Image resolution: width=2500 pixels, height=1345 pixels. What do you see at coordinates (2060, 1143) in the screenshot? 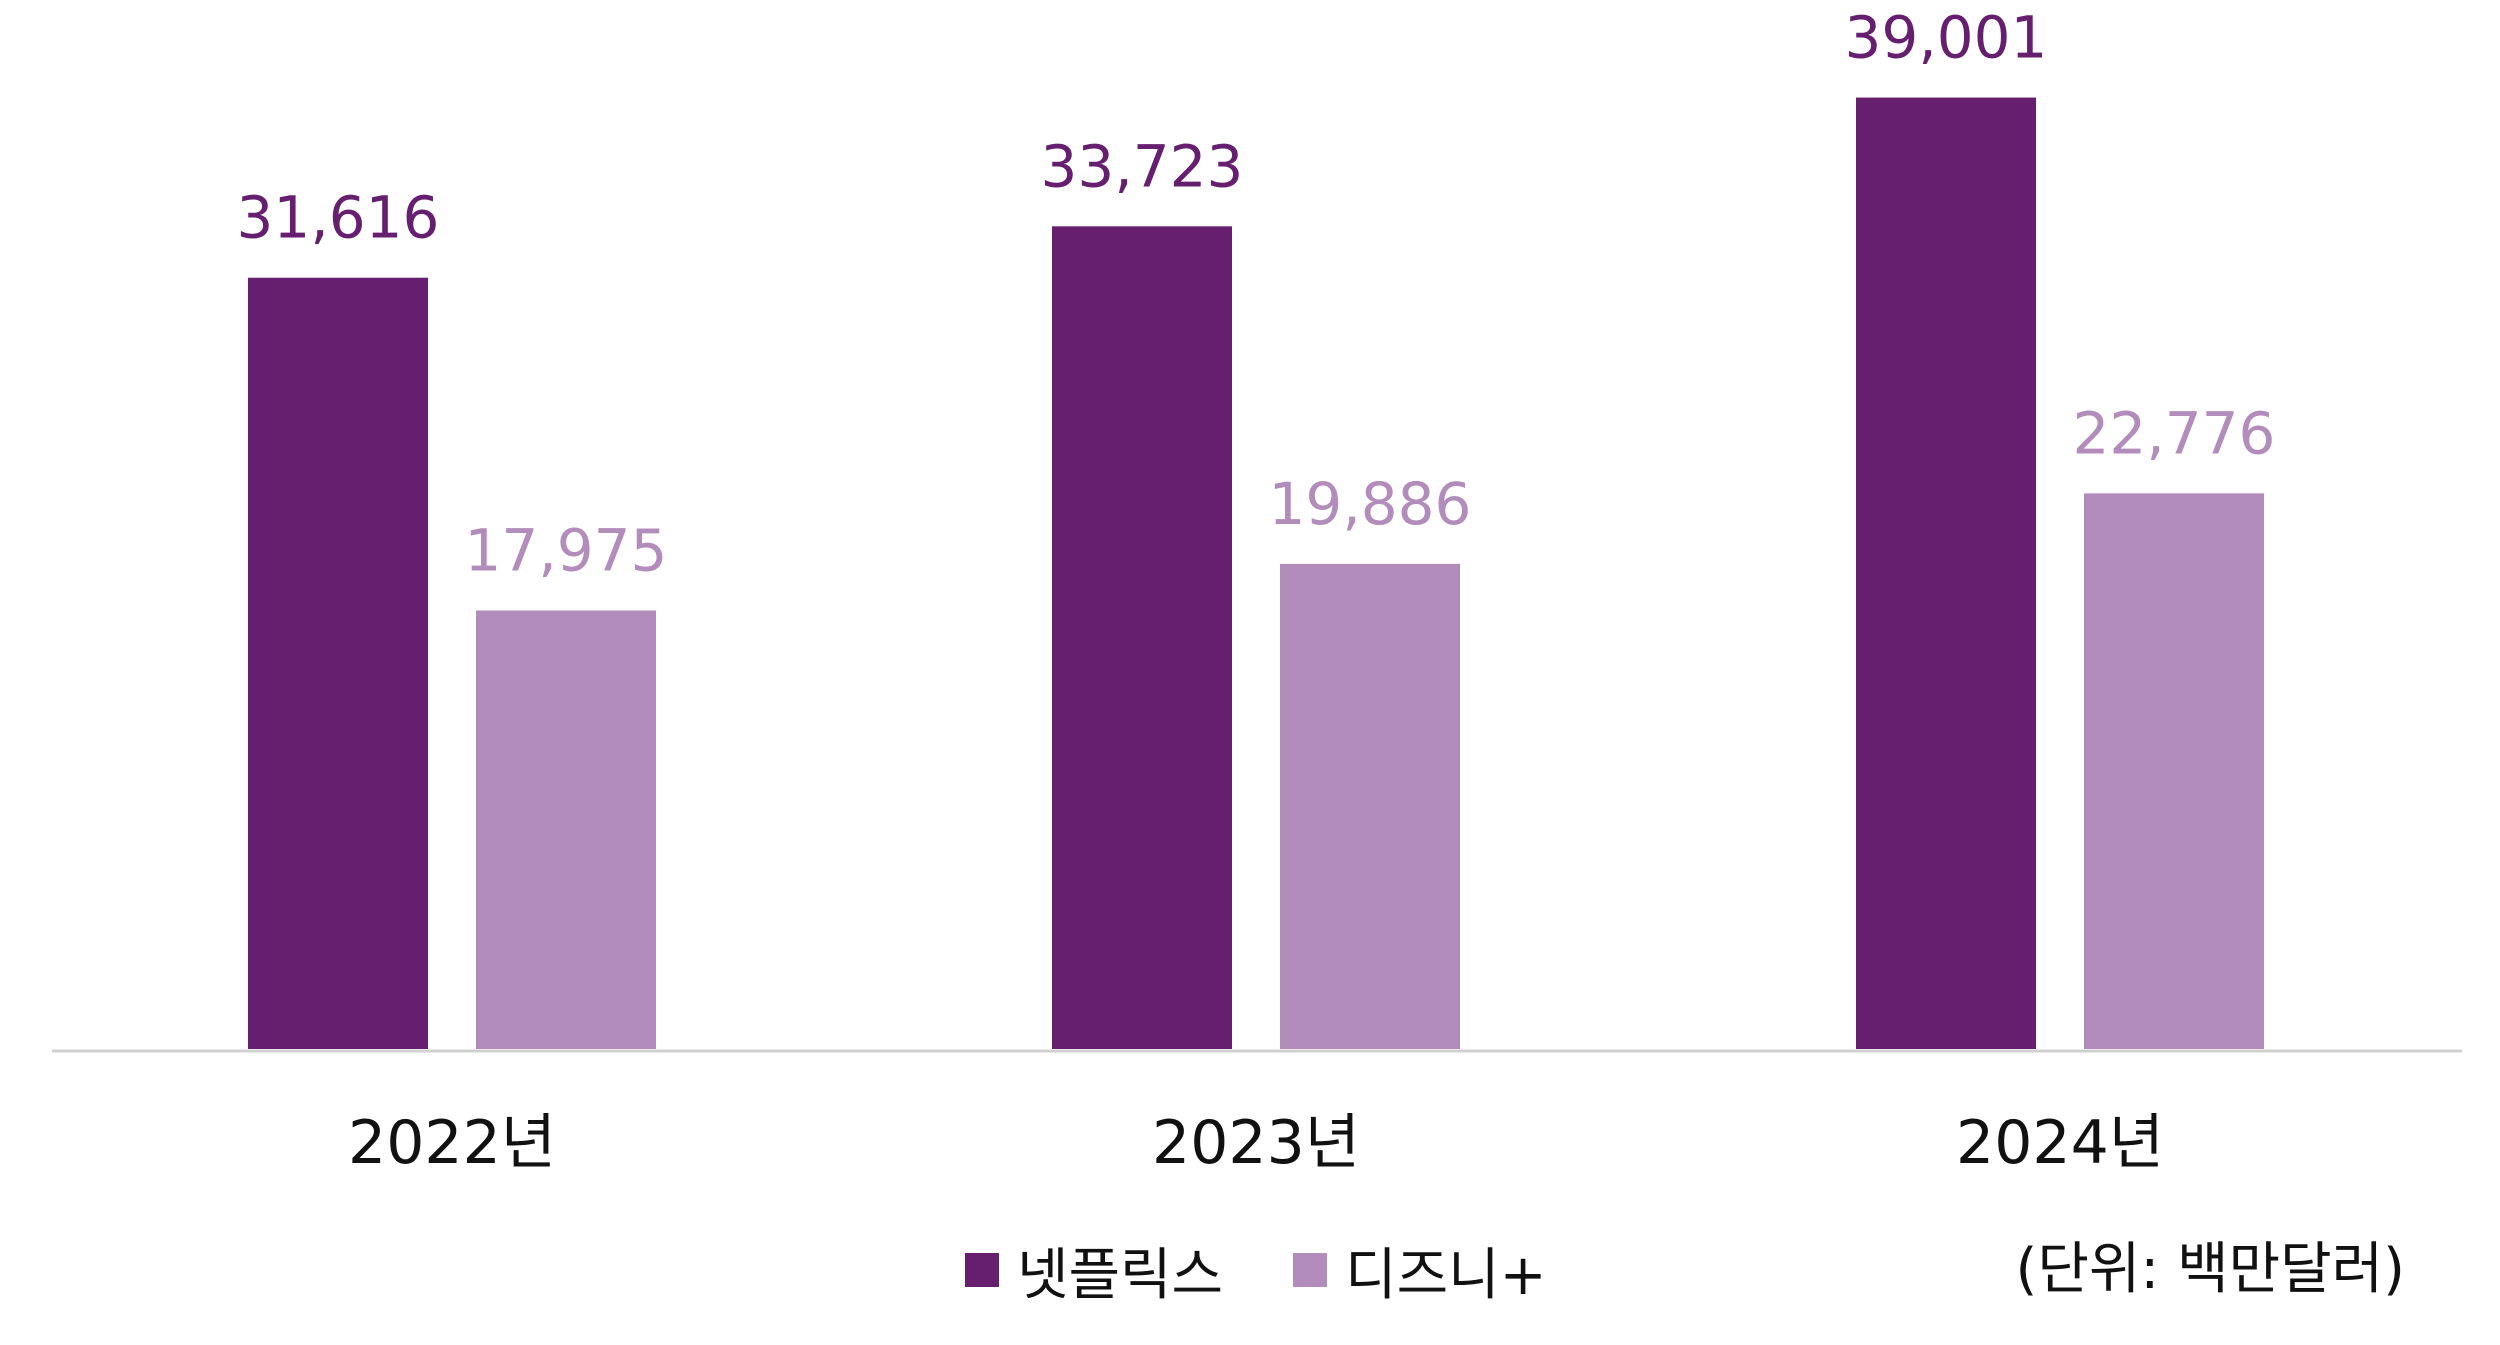
I see `category-label-2024년: 2024년` at bounding box center [2060, 1143].